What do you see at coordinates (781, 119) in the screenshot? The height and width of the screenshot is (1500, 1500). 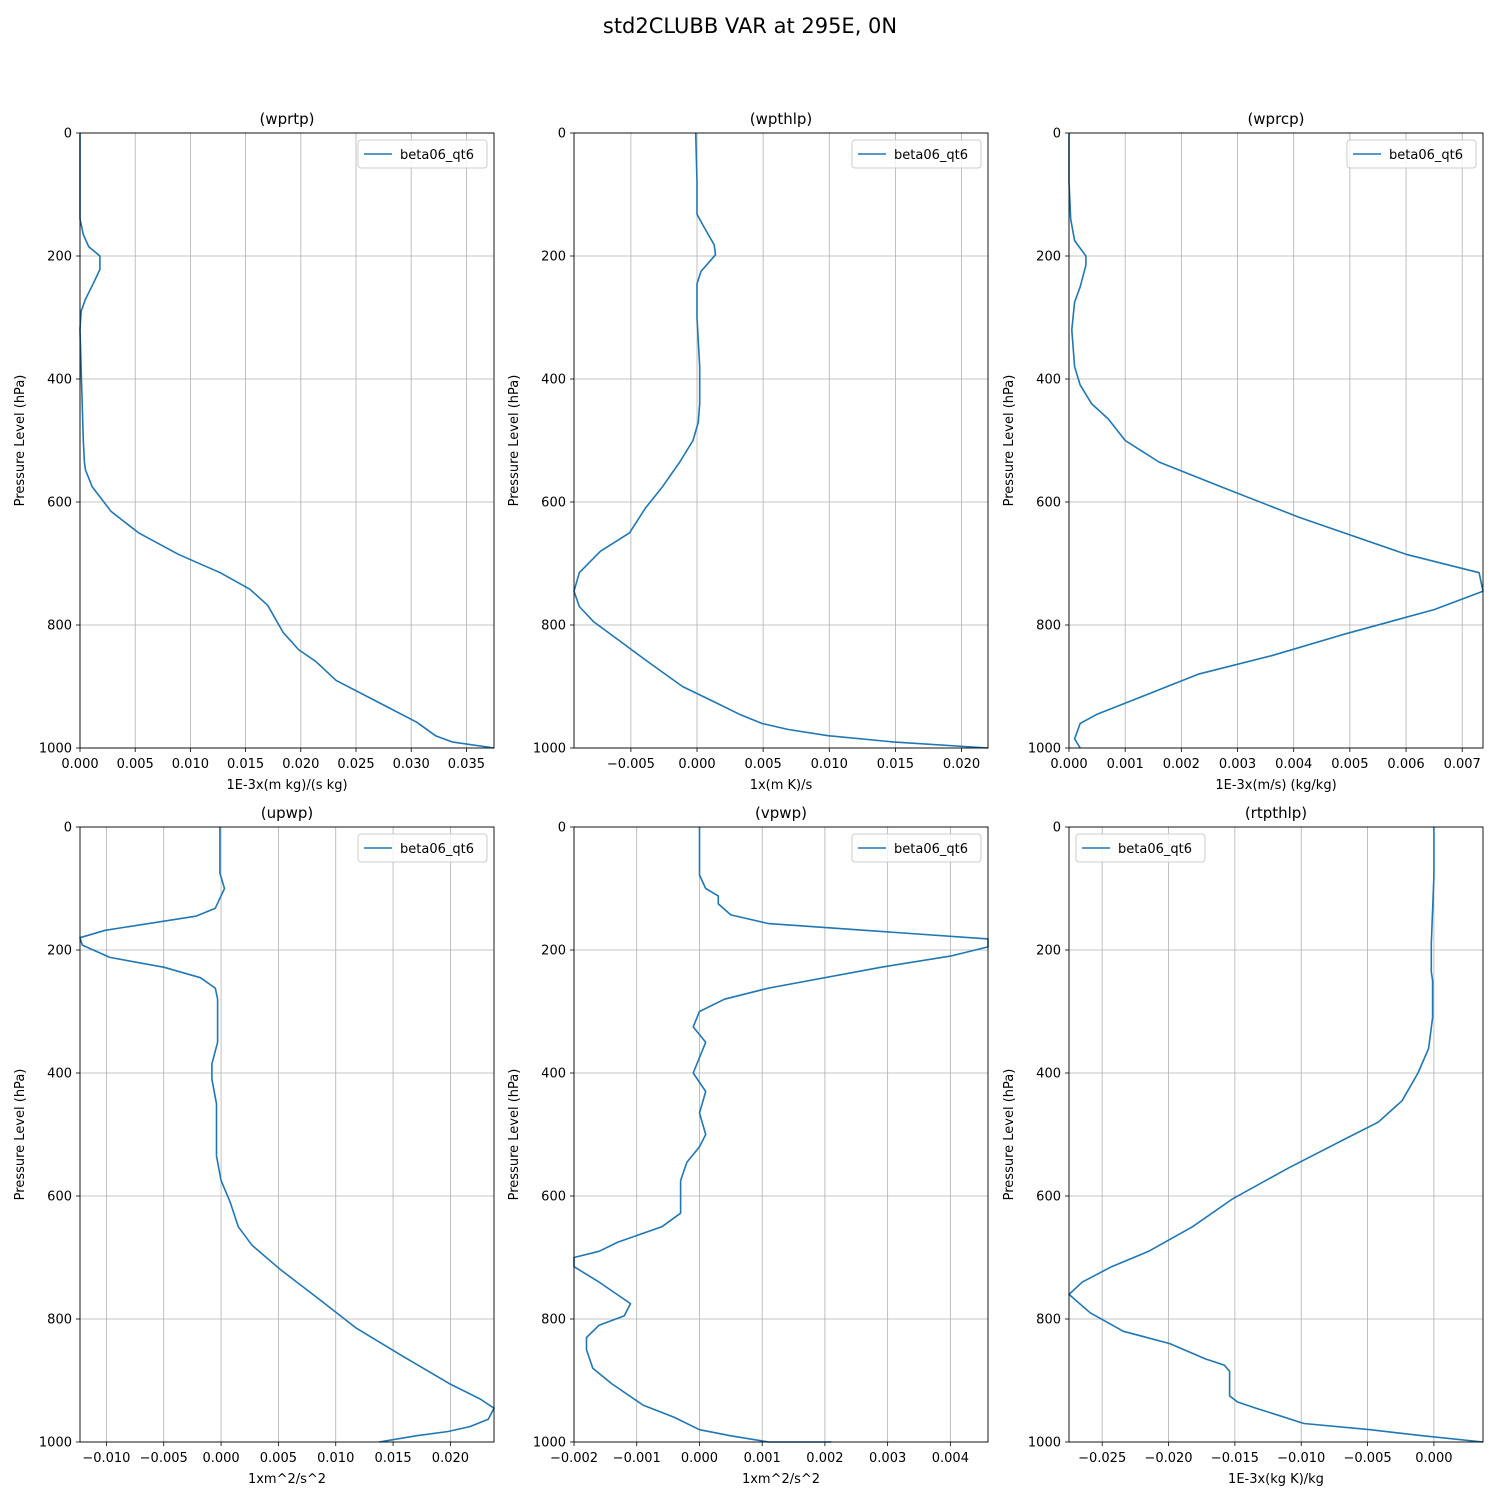 I see `subplot-title: (wpthlp)` at bounding box center [781, 119].